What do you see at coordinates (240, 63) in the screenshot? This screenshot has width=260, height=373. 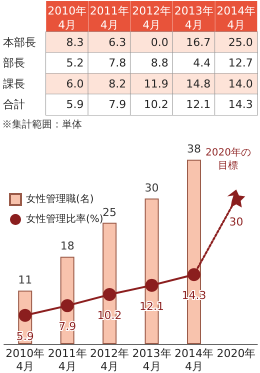 I see `data-label: 12.7` at bounding box center [240, 63].